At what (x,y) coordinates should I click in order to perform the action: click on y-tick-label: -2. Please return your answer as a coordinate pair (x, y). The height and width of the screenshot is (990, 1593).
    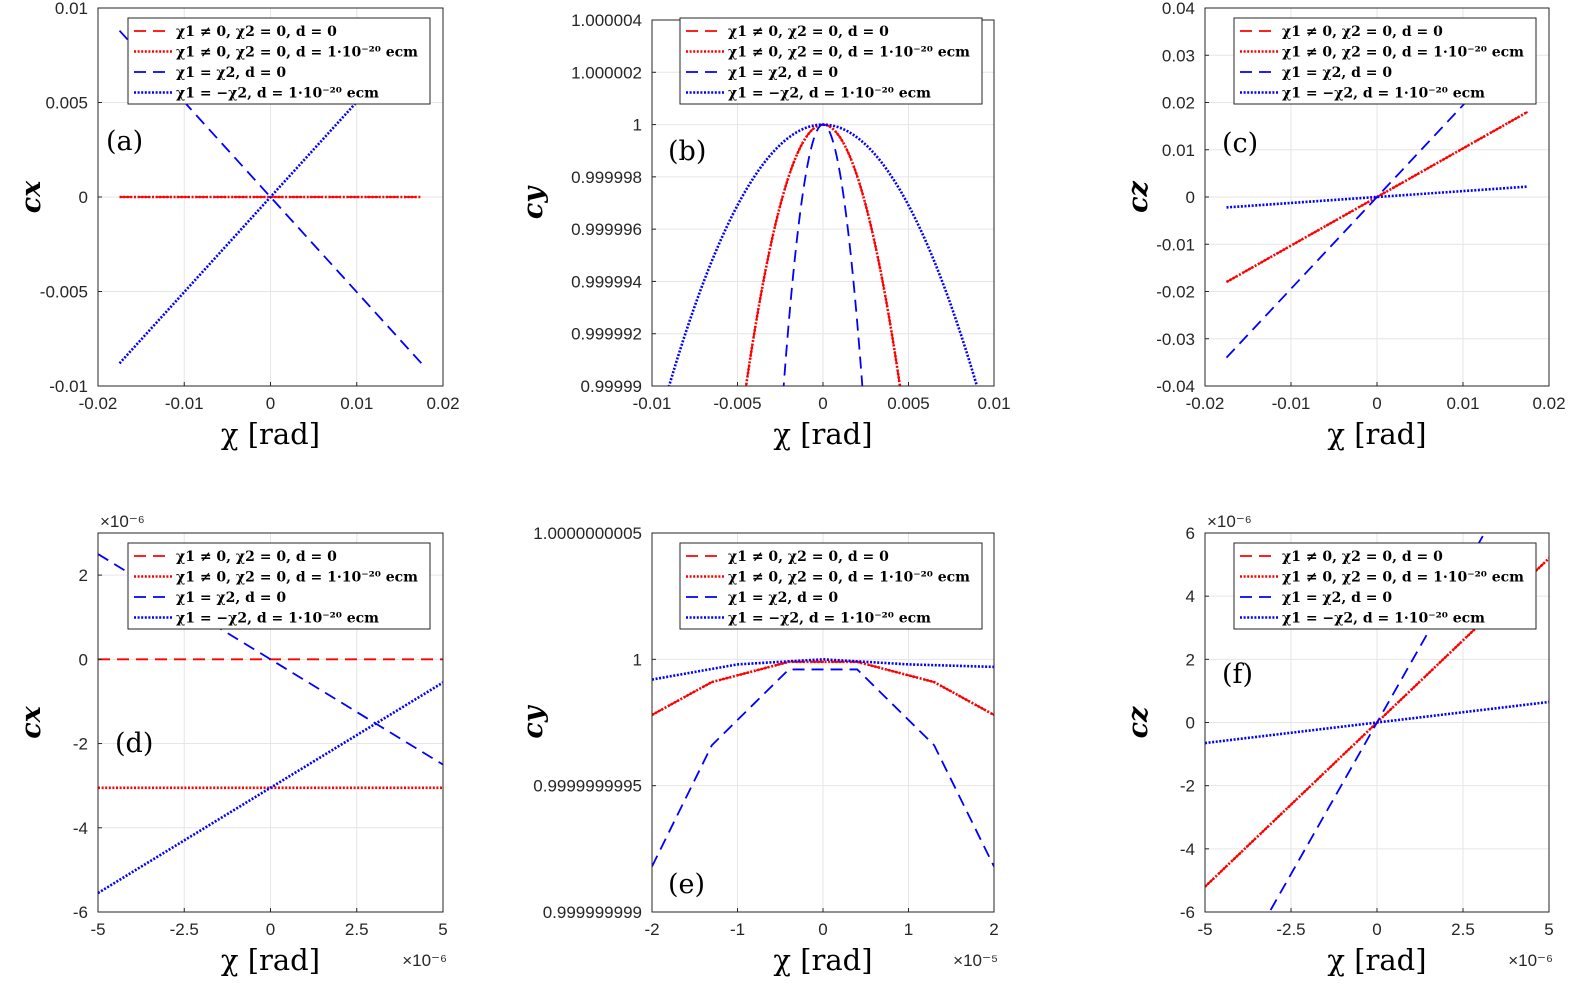
    Looking at the image, I should click on (80, 744).